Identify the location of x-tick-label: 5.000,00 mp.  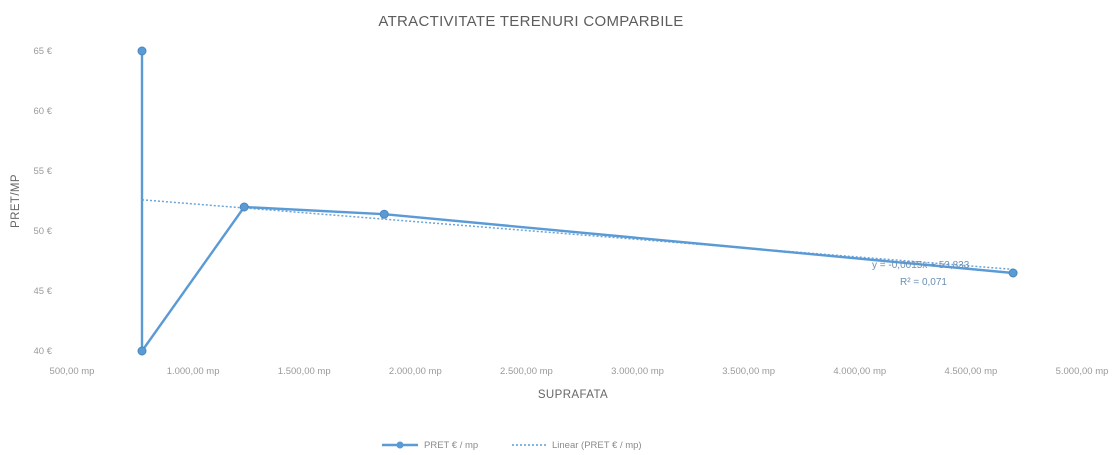
(1082, 371).